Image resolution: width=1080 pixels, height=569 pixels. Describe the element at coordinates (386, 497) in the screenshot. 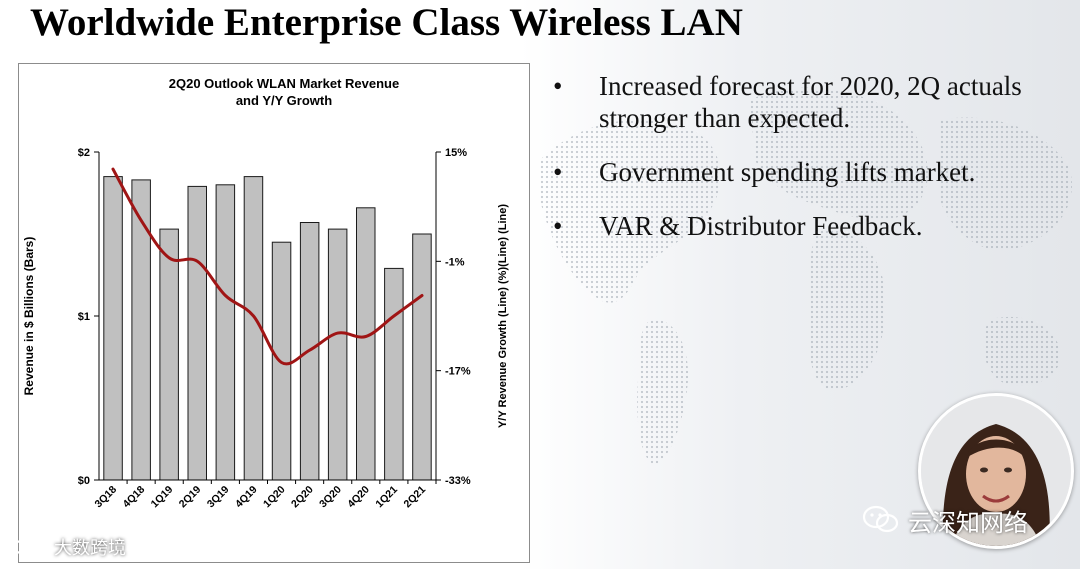

I see `x-tick-label: 1Q21` at that location.